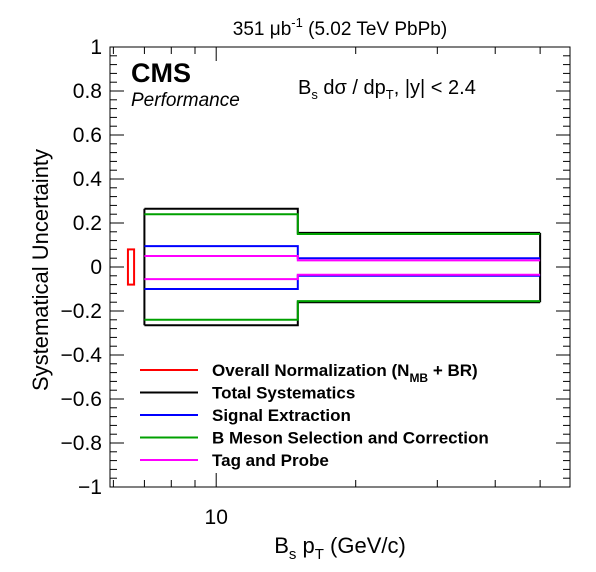 Image resolution: width=596 pixels, height=572 pixels. What do you see at coordinates (216, 517) in the screenshot?
I see `x-tick-label: 10` at bounding box center [216, 517].